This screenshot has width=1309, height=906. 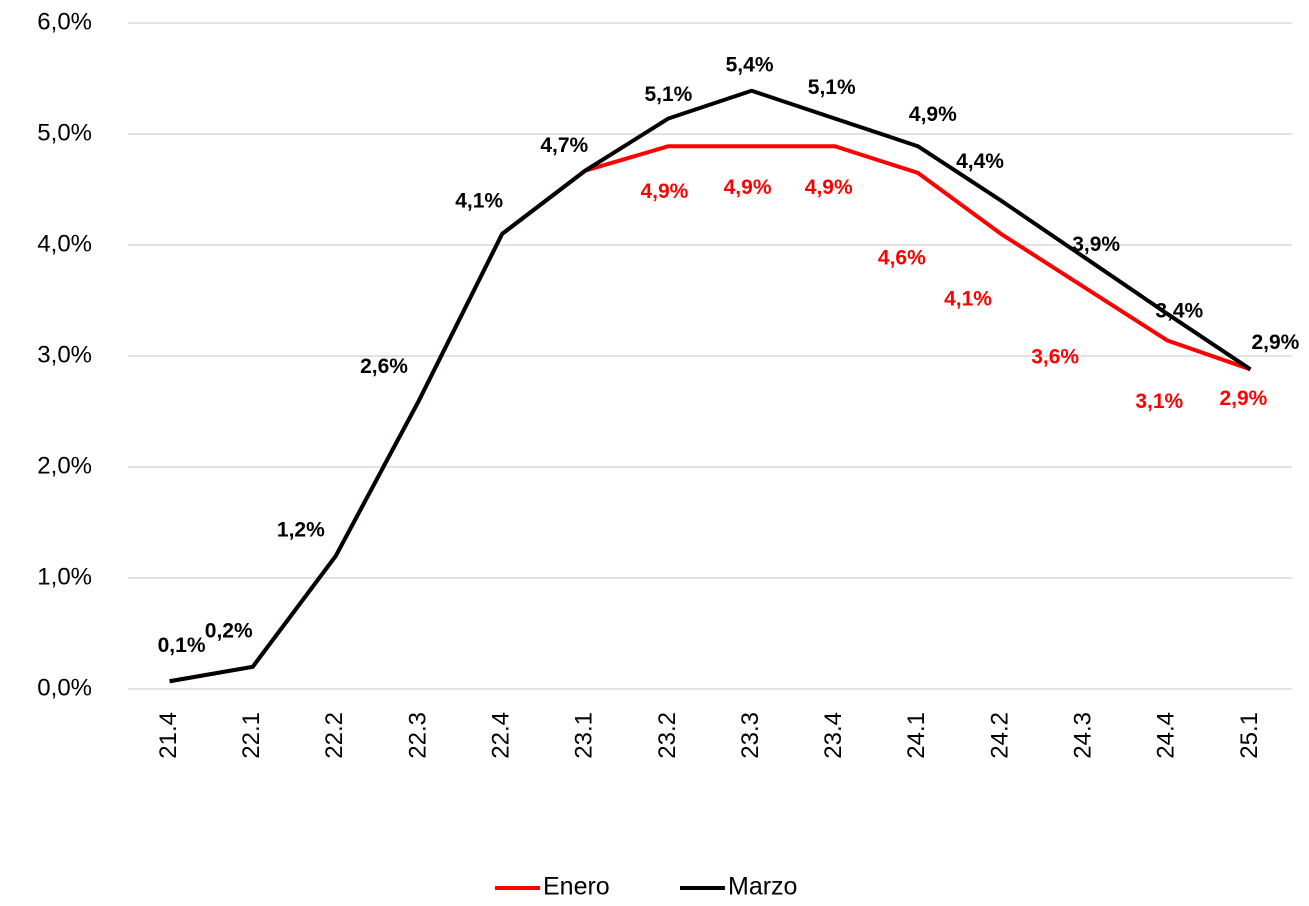 I want to click on x-tick-label: 23.4, so click(x=833, y=735).